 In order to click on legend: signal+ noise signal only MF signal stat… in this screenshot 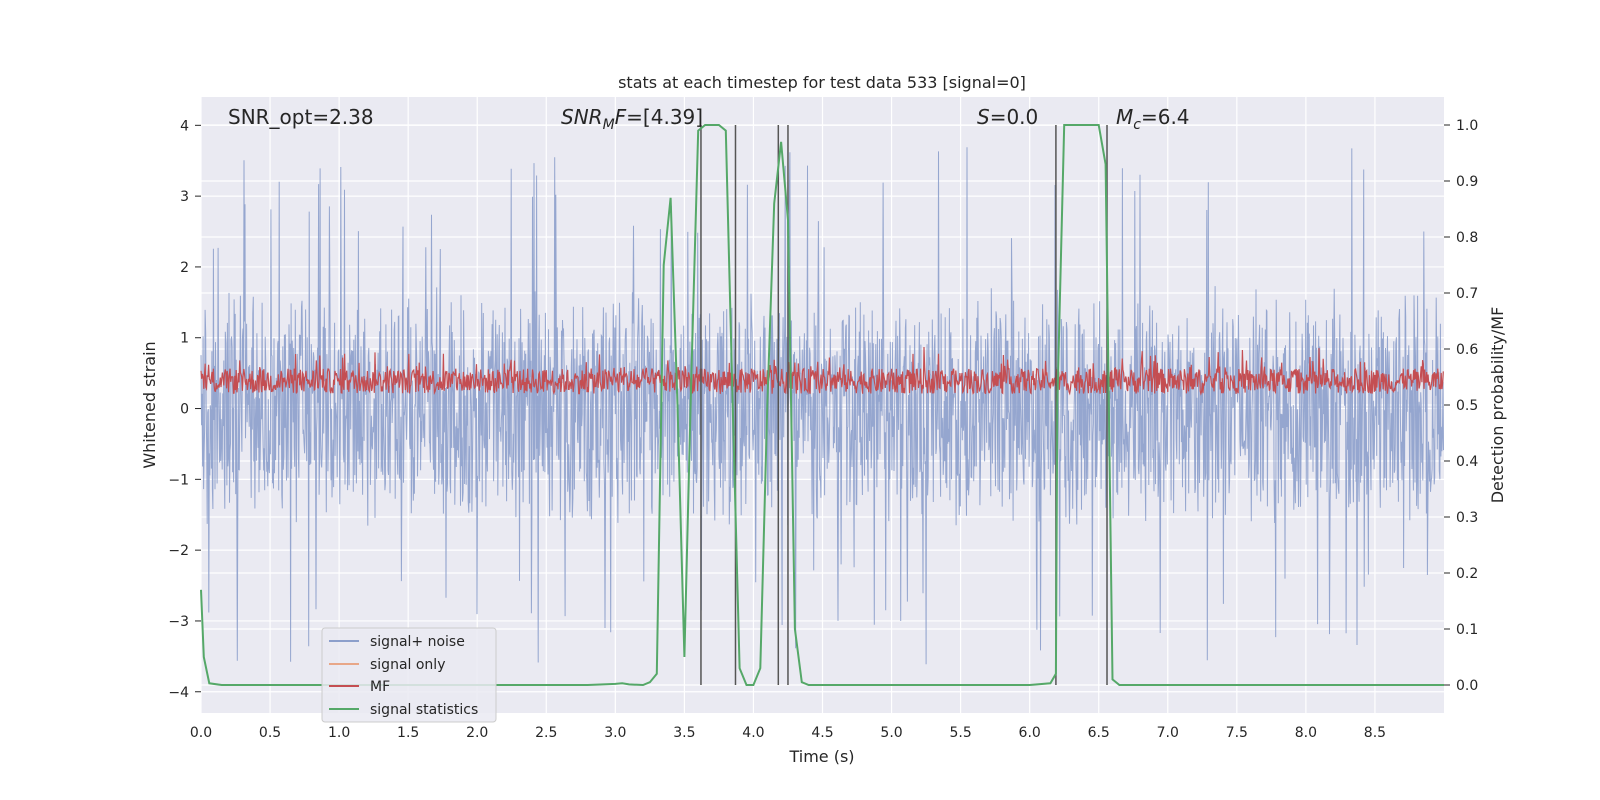, I will do `click(409, 675)`.